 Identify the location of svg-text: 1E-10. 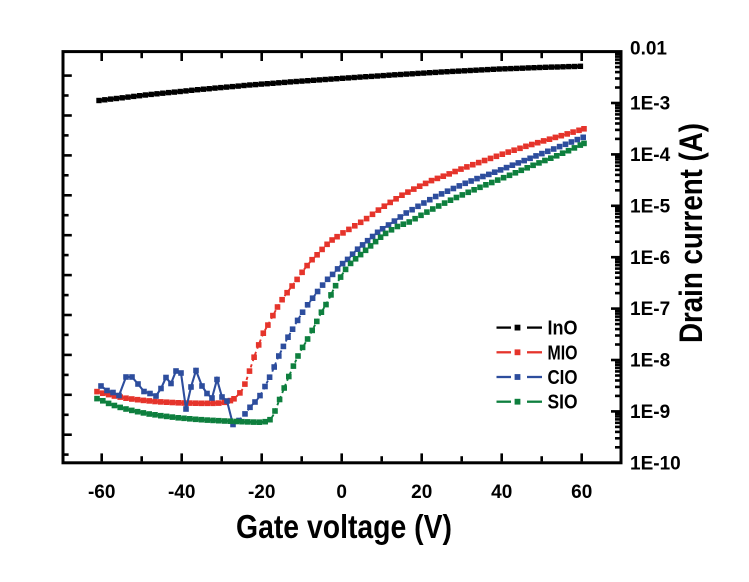
(655, 463).